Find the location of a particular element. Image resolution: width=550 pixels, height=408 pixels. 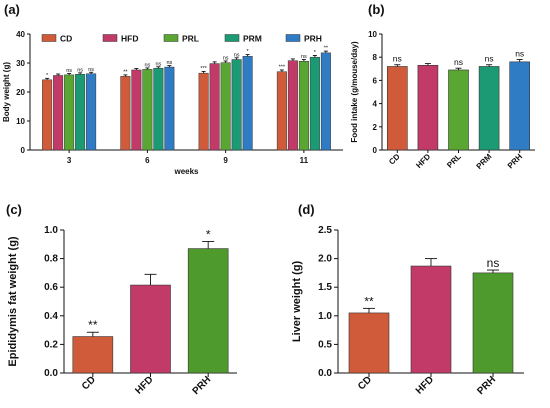

panel-b-y-tick-label: 0 is located at coordinates (375, 150).